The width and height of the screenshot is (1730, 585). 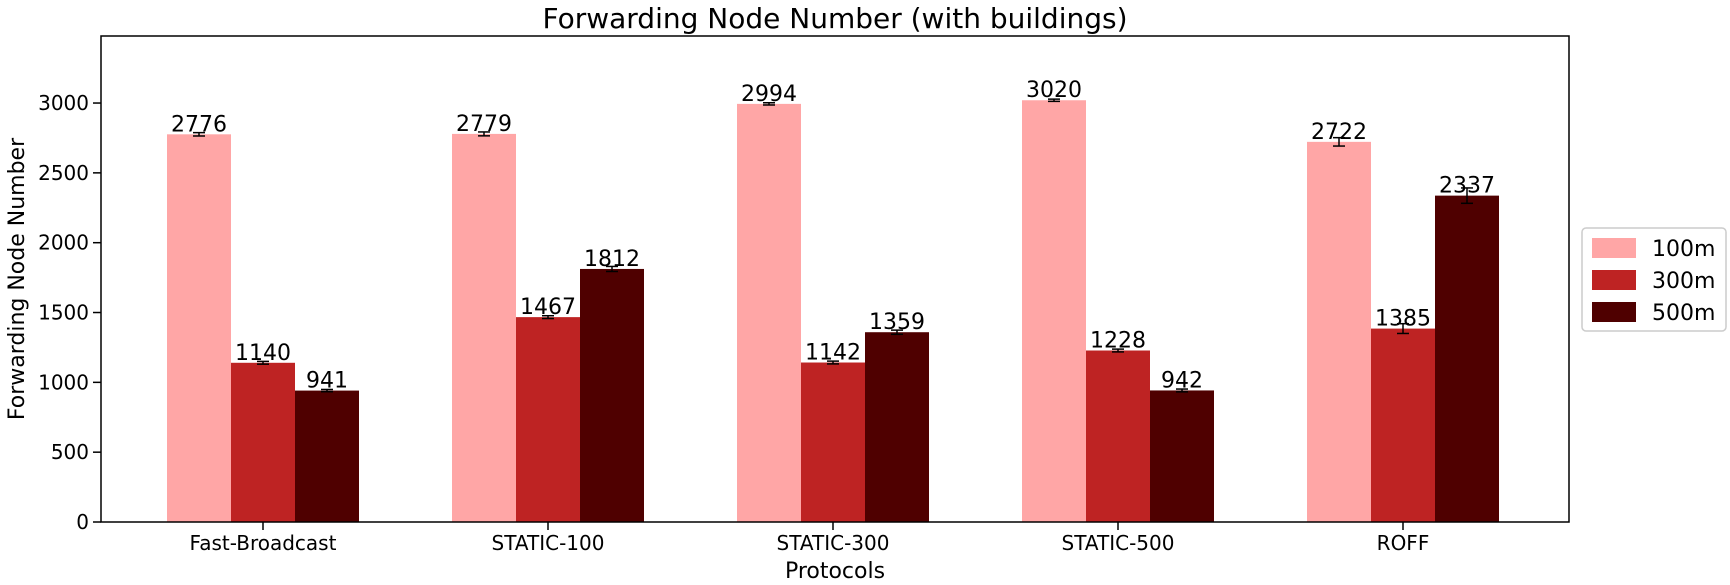 What do you see at coordinates (1054, 90) in the screenshot?
I see `bar-value-label: 3020` at bounding box center [1054, 90].